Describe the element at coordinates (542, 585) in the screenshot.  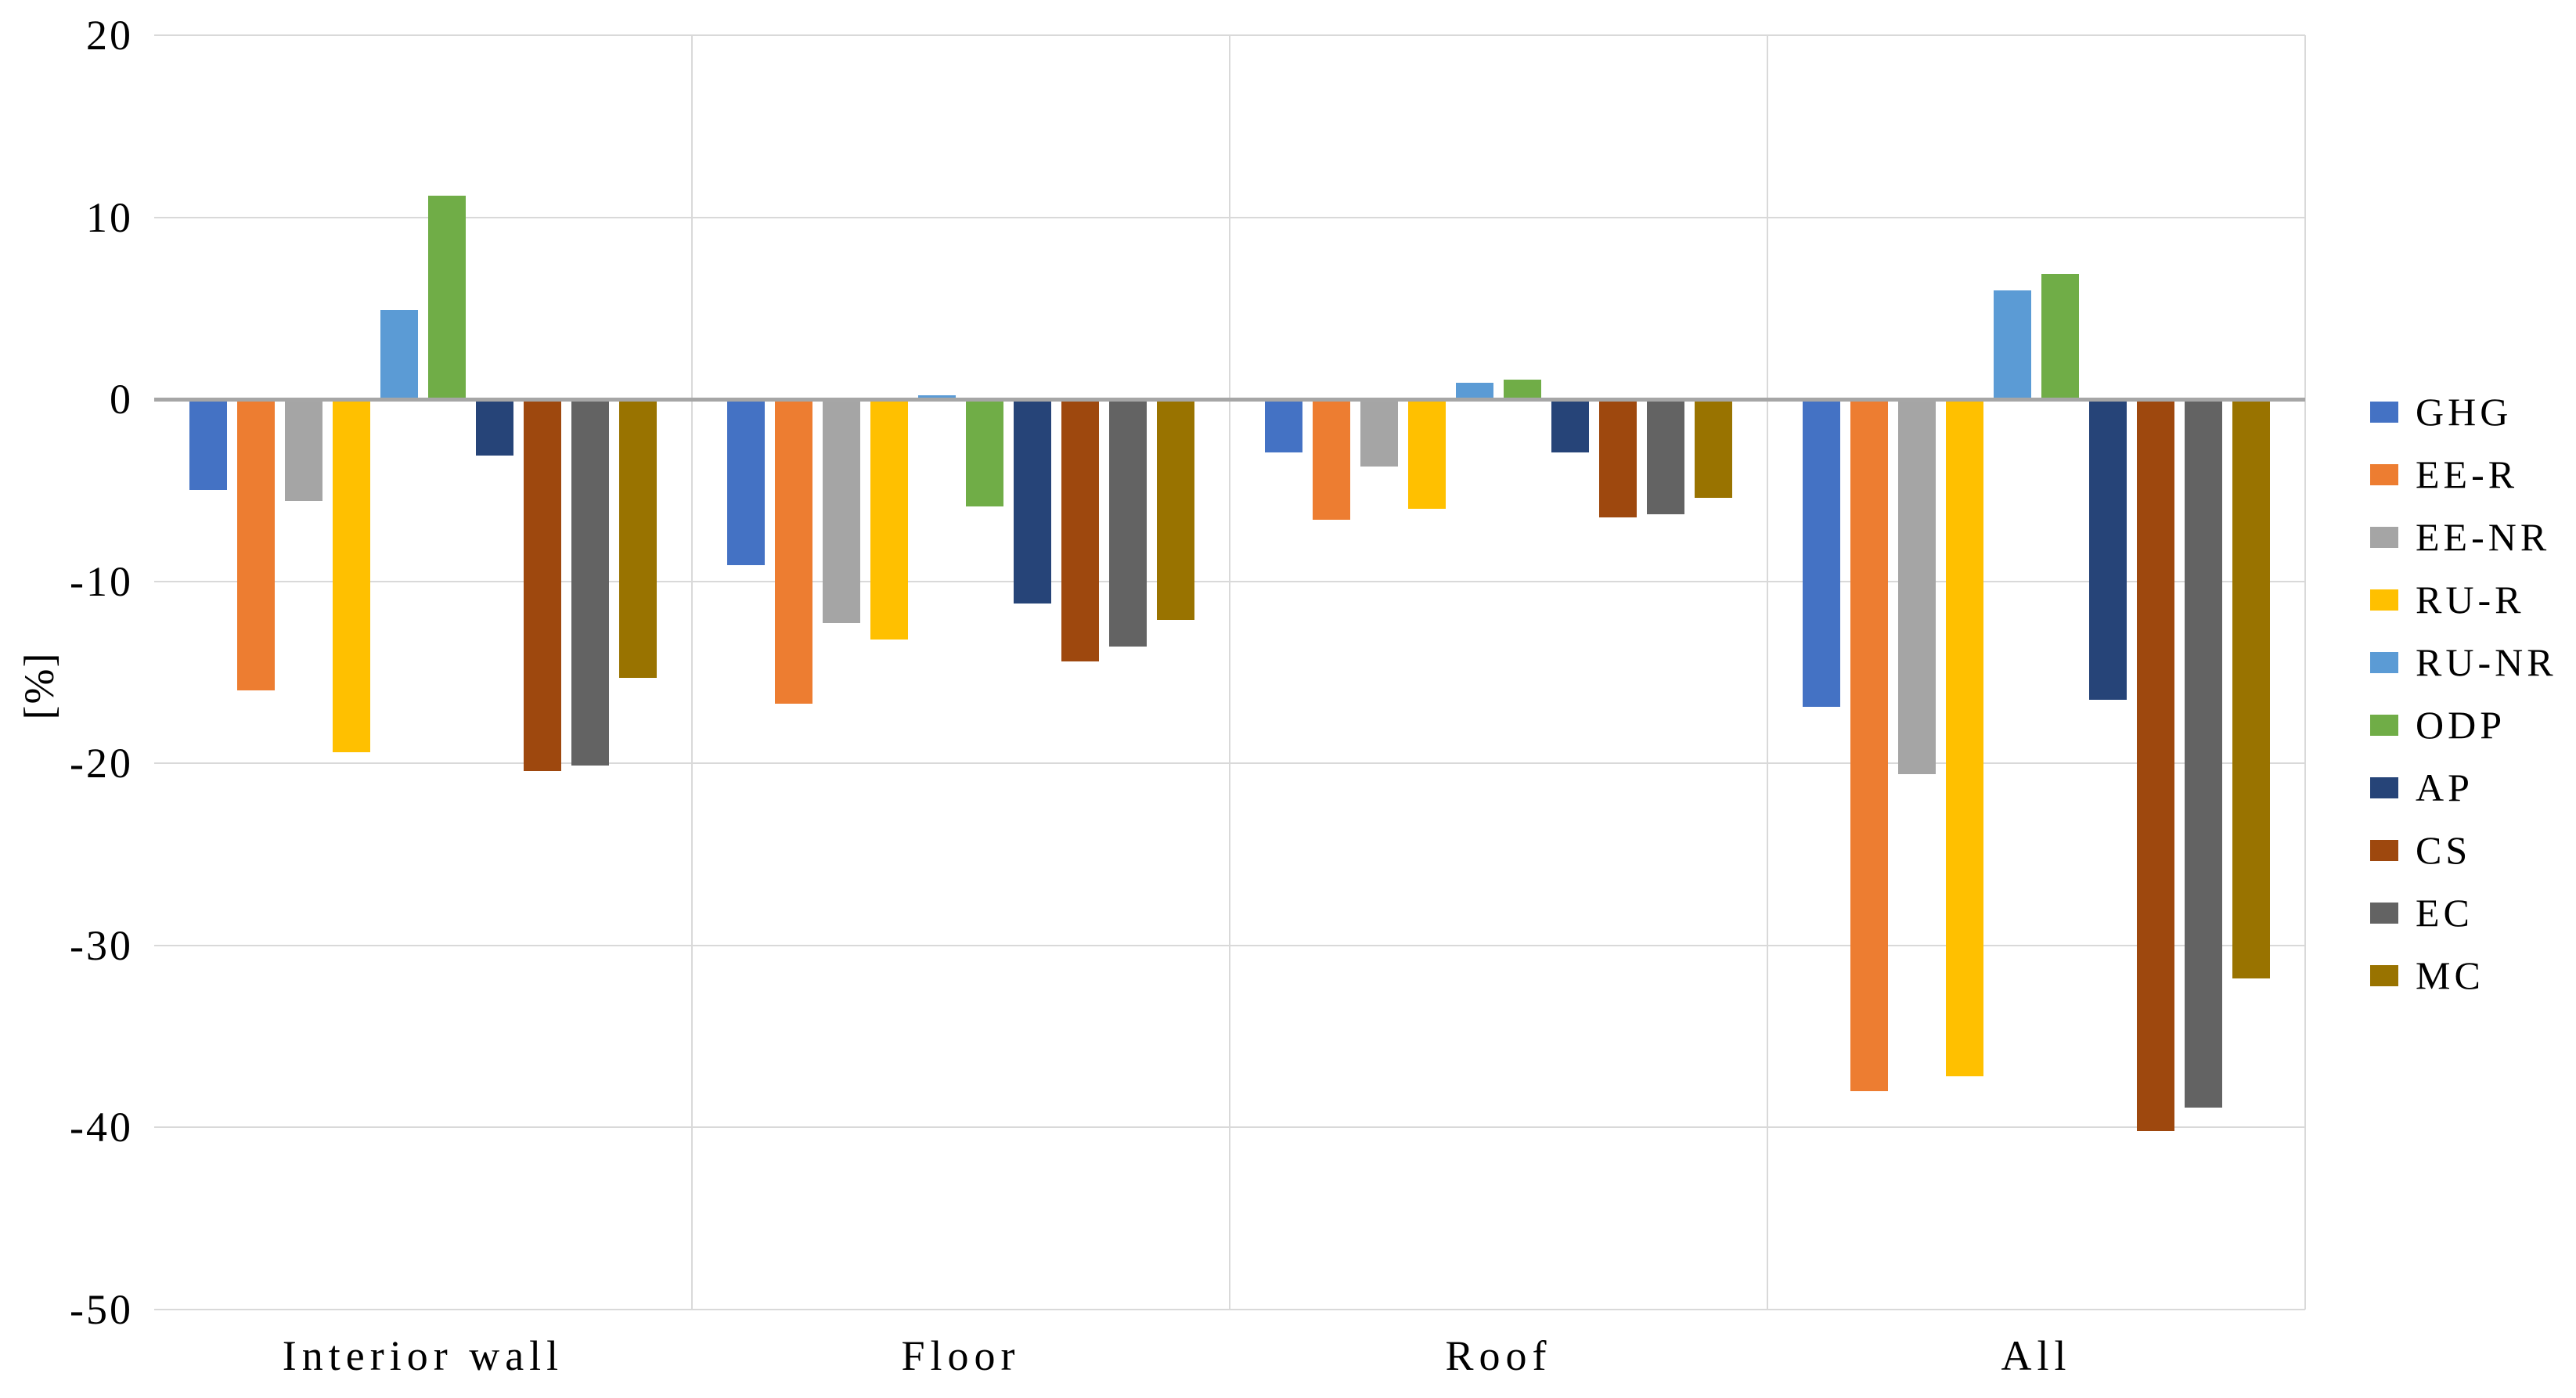
I see `bar-CS-interior-wall` at that location.